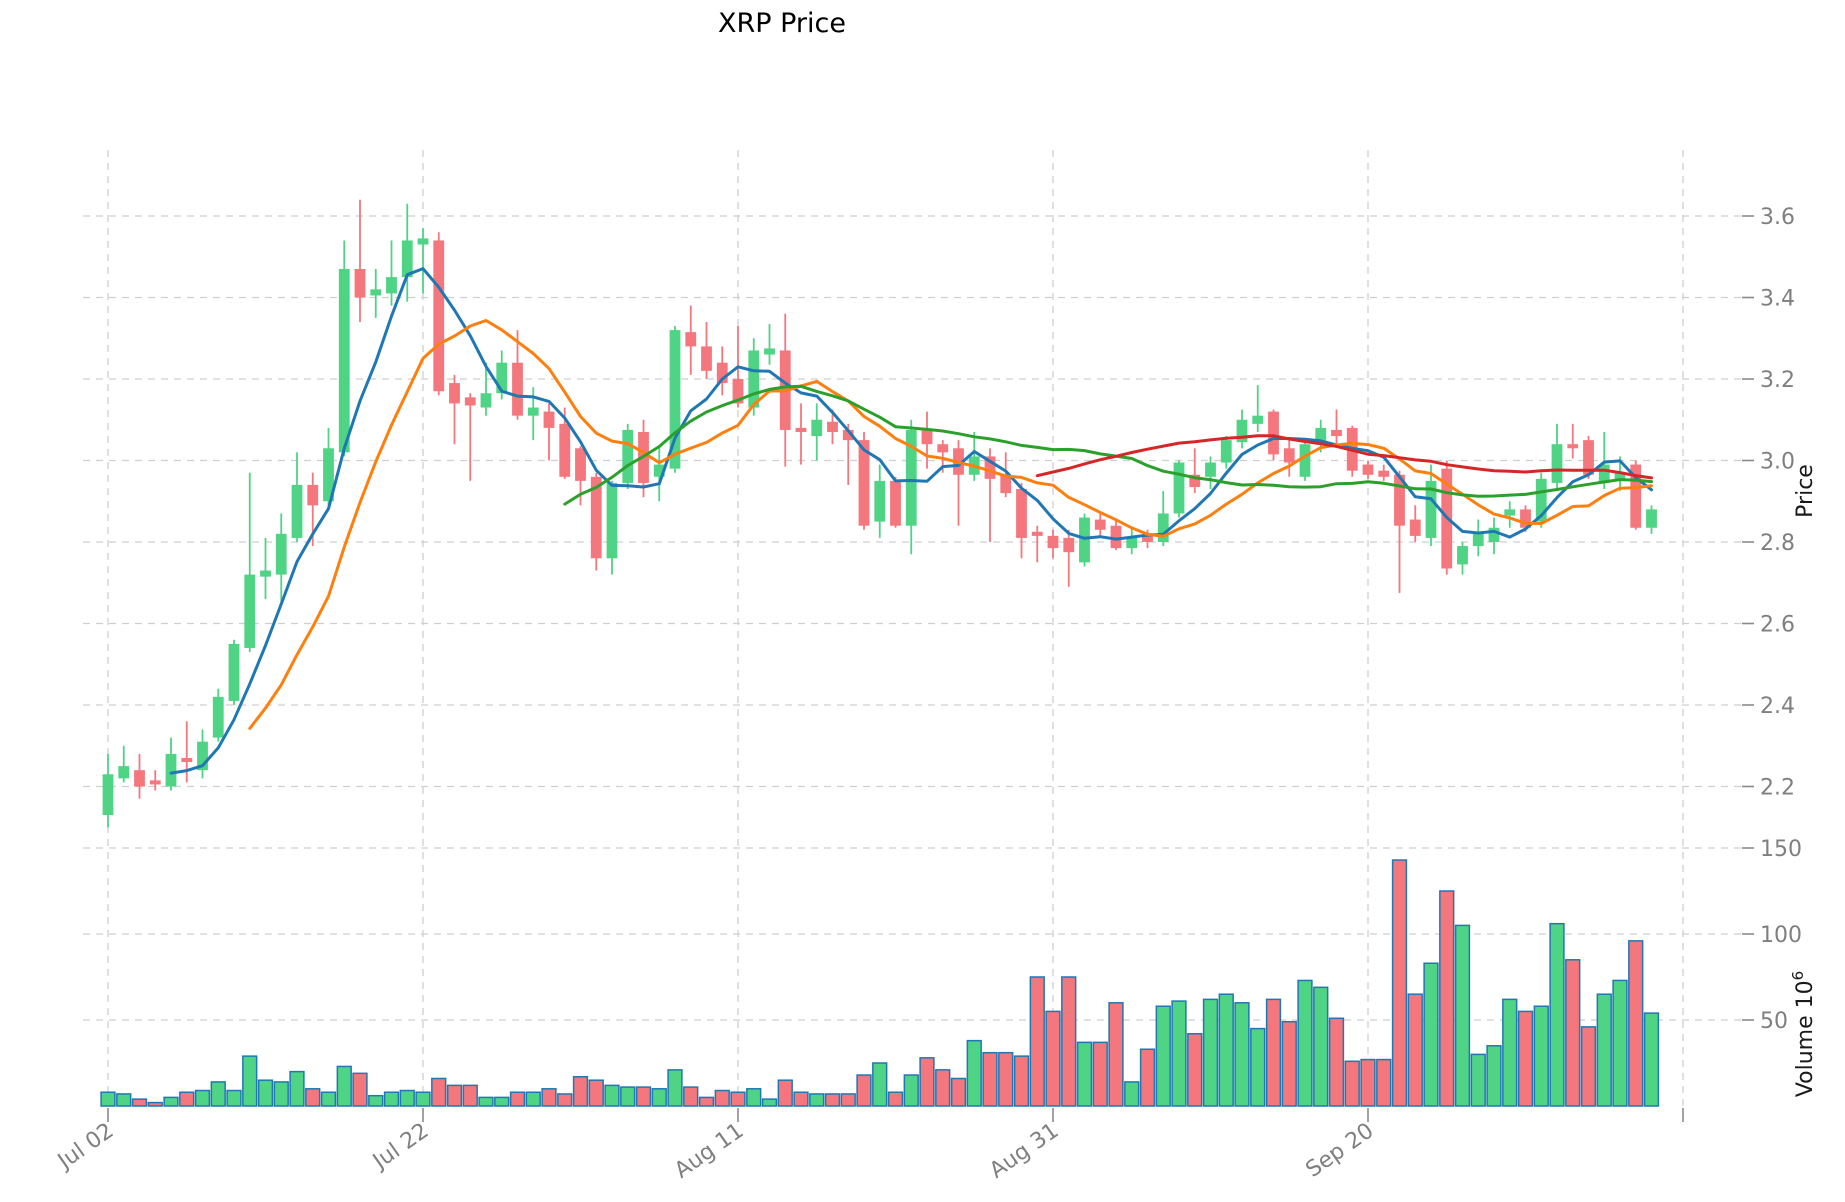  I want to click on date-tick-label: Jul 02, so click(85, 1146).